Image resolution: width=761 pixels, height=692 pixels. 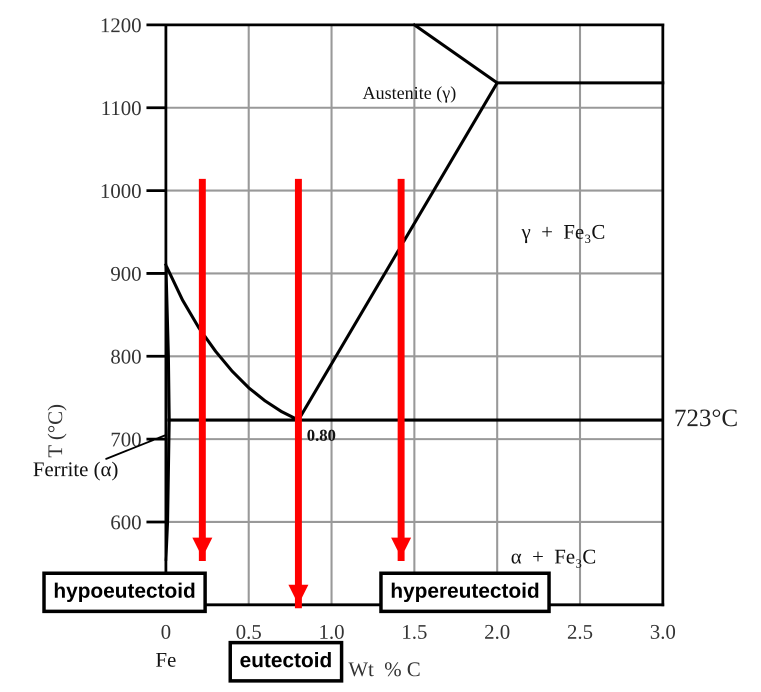 I want to click on annotation: γ + Fe₃C, so click(x=563, y=234).